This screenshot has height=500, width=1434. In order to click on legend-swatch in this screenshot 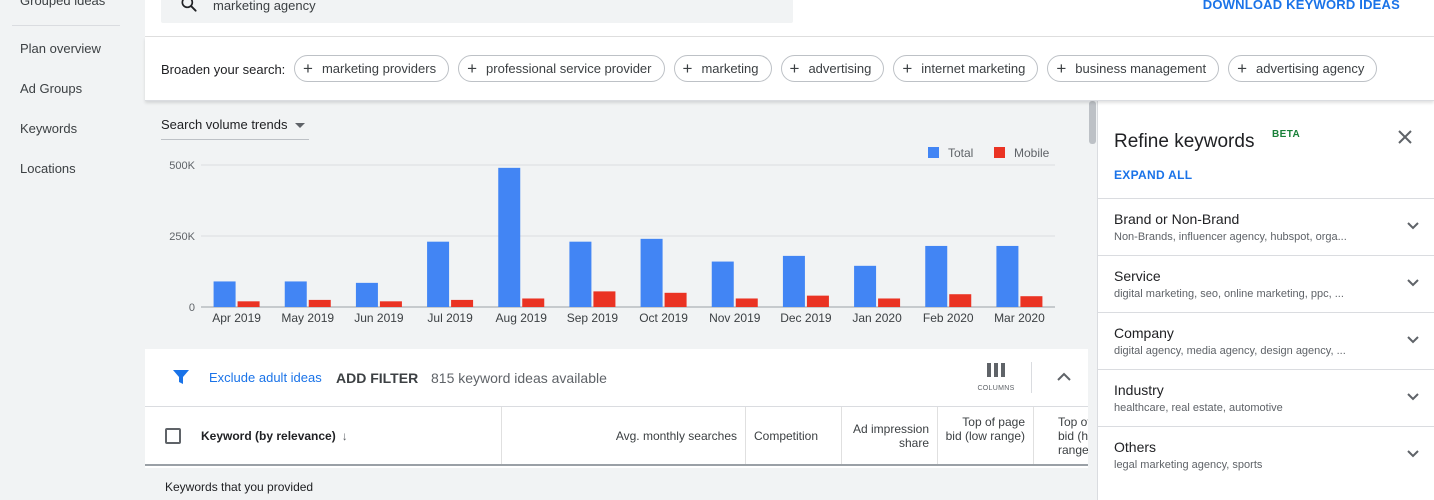, I will do `click(999, 152)`.